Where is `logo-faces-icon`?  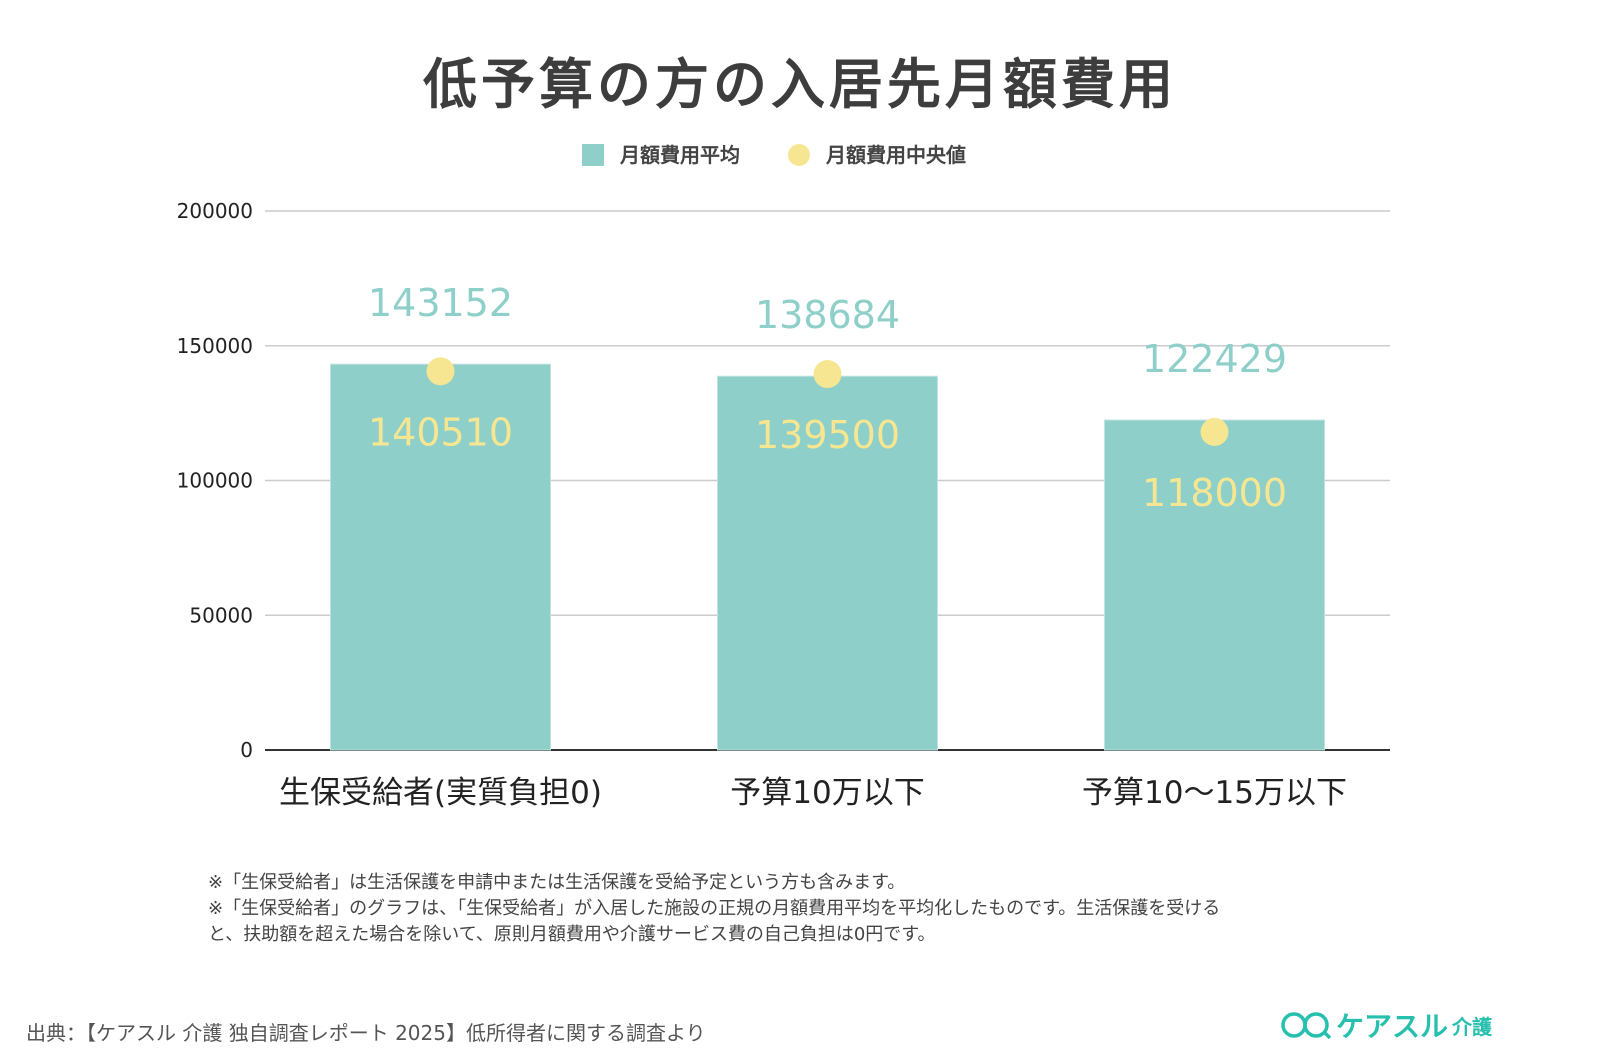
logo-faces-icon is located at coordinates (1306, 1026).